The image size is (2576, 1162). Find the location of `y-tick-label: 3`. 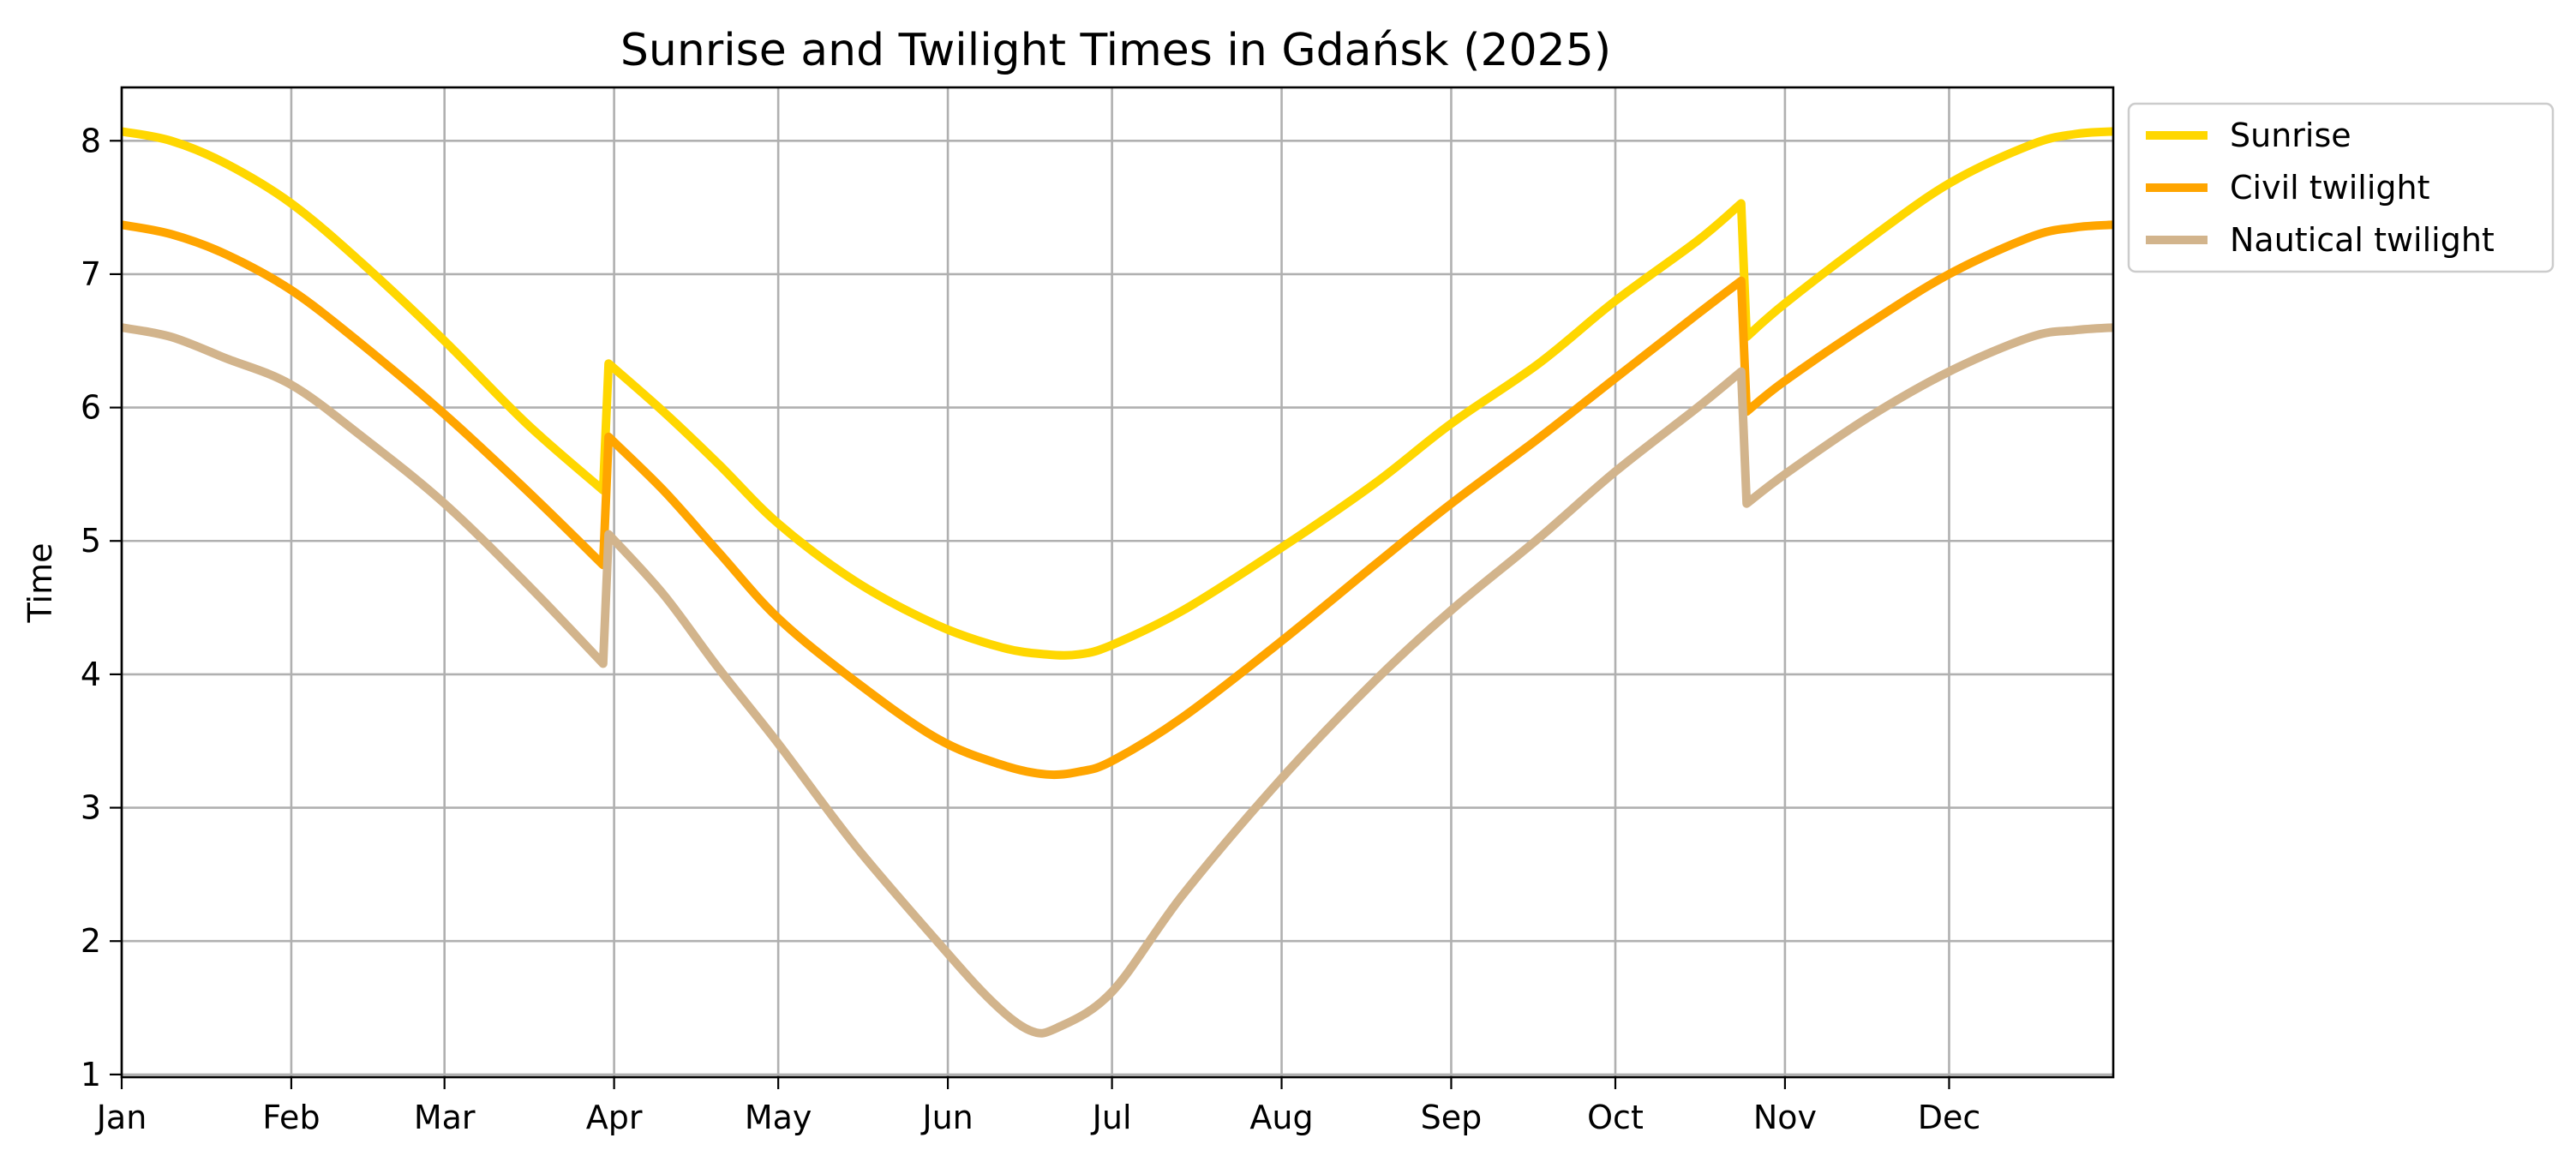

y-tick-label: 3 is located at coordinates (91, 808).